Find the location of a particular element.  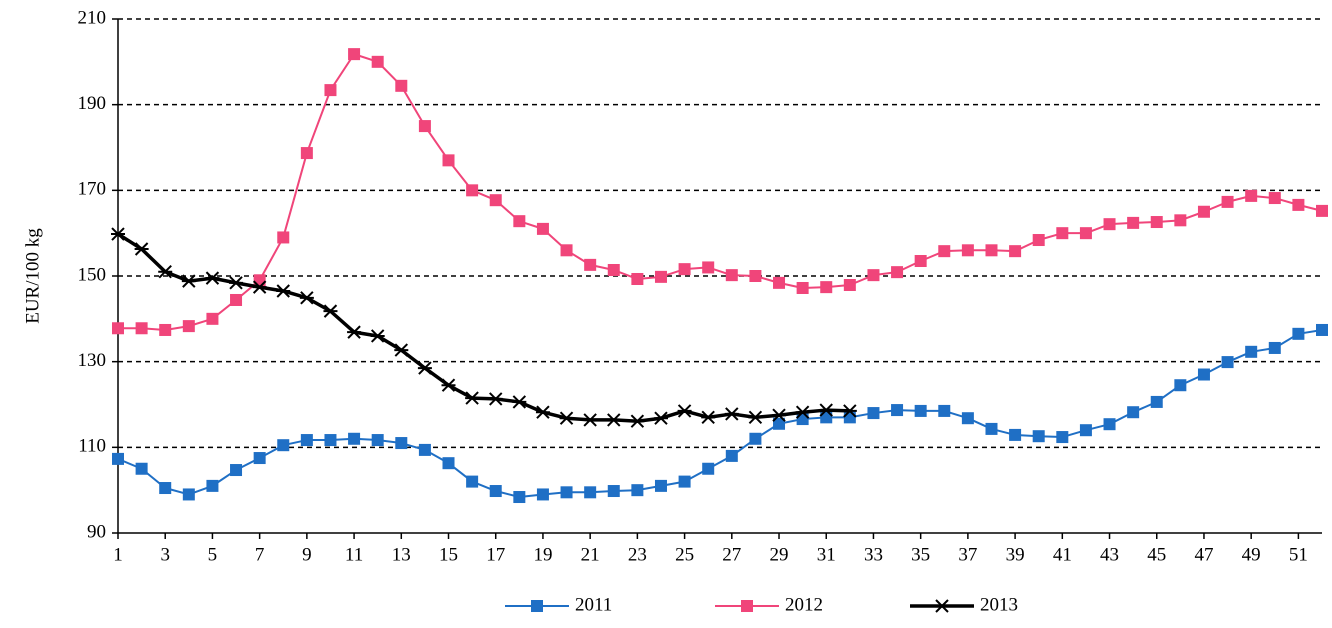

legend-item: 2011 is located at coordinates (558, 604).